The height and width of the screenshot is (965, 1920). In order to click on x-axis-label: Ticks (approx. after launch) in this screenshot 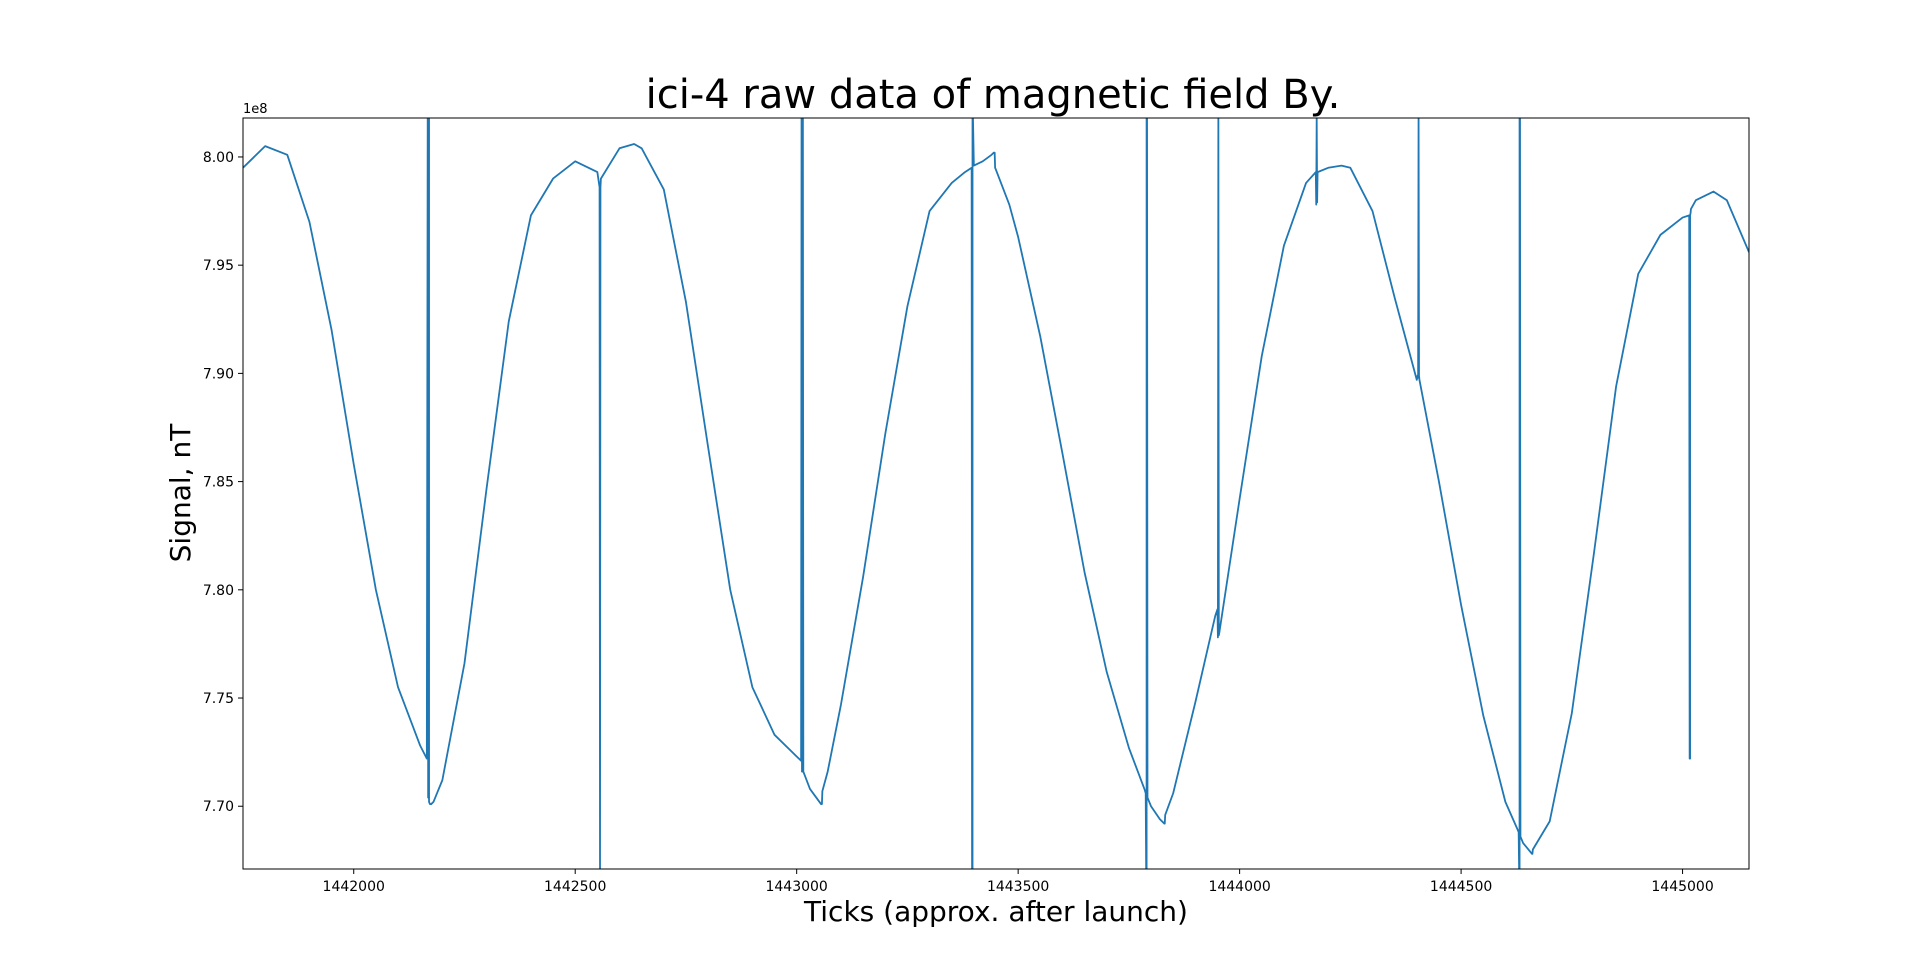, I will do `click(995, 911)`.